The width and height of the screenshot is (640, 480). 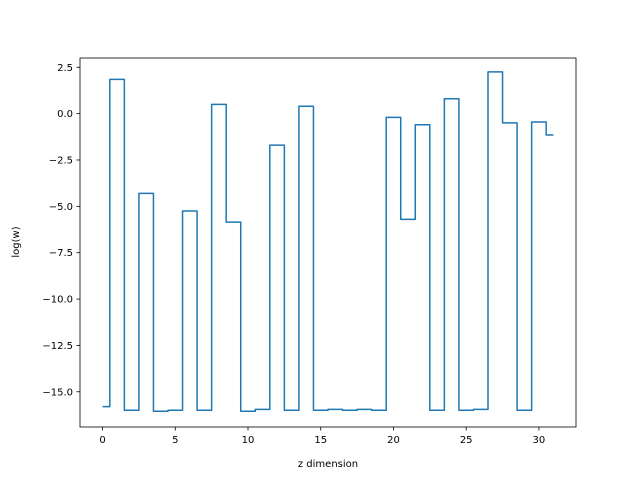 I want to click on x-axis-ticks: 0 5 10 15 20 25 30, so click(x=322, y=436).